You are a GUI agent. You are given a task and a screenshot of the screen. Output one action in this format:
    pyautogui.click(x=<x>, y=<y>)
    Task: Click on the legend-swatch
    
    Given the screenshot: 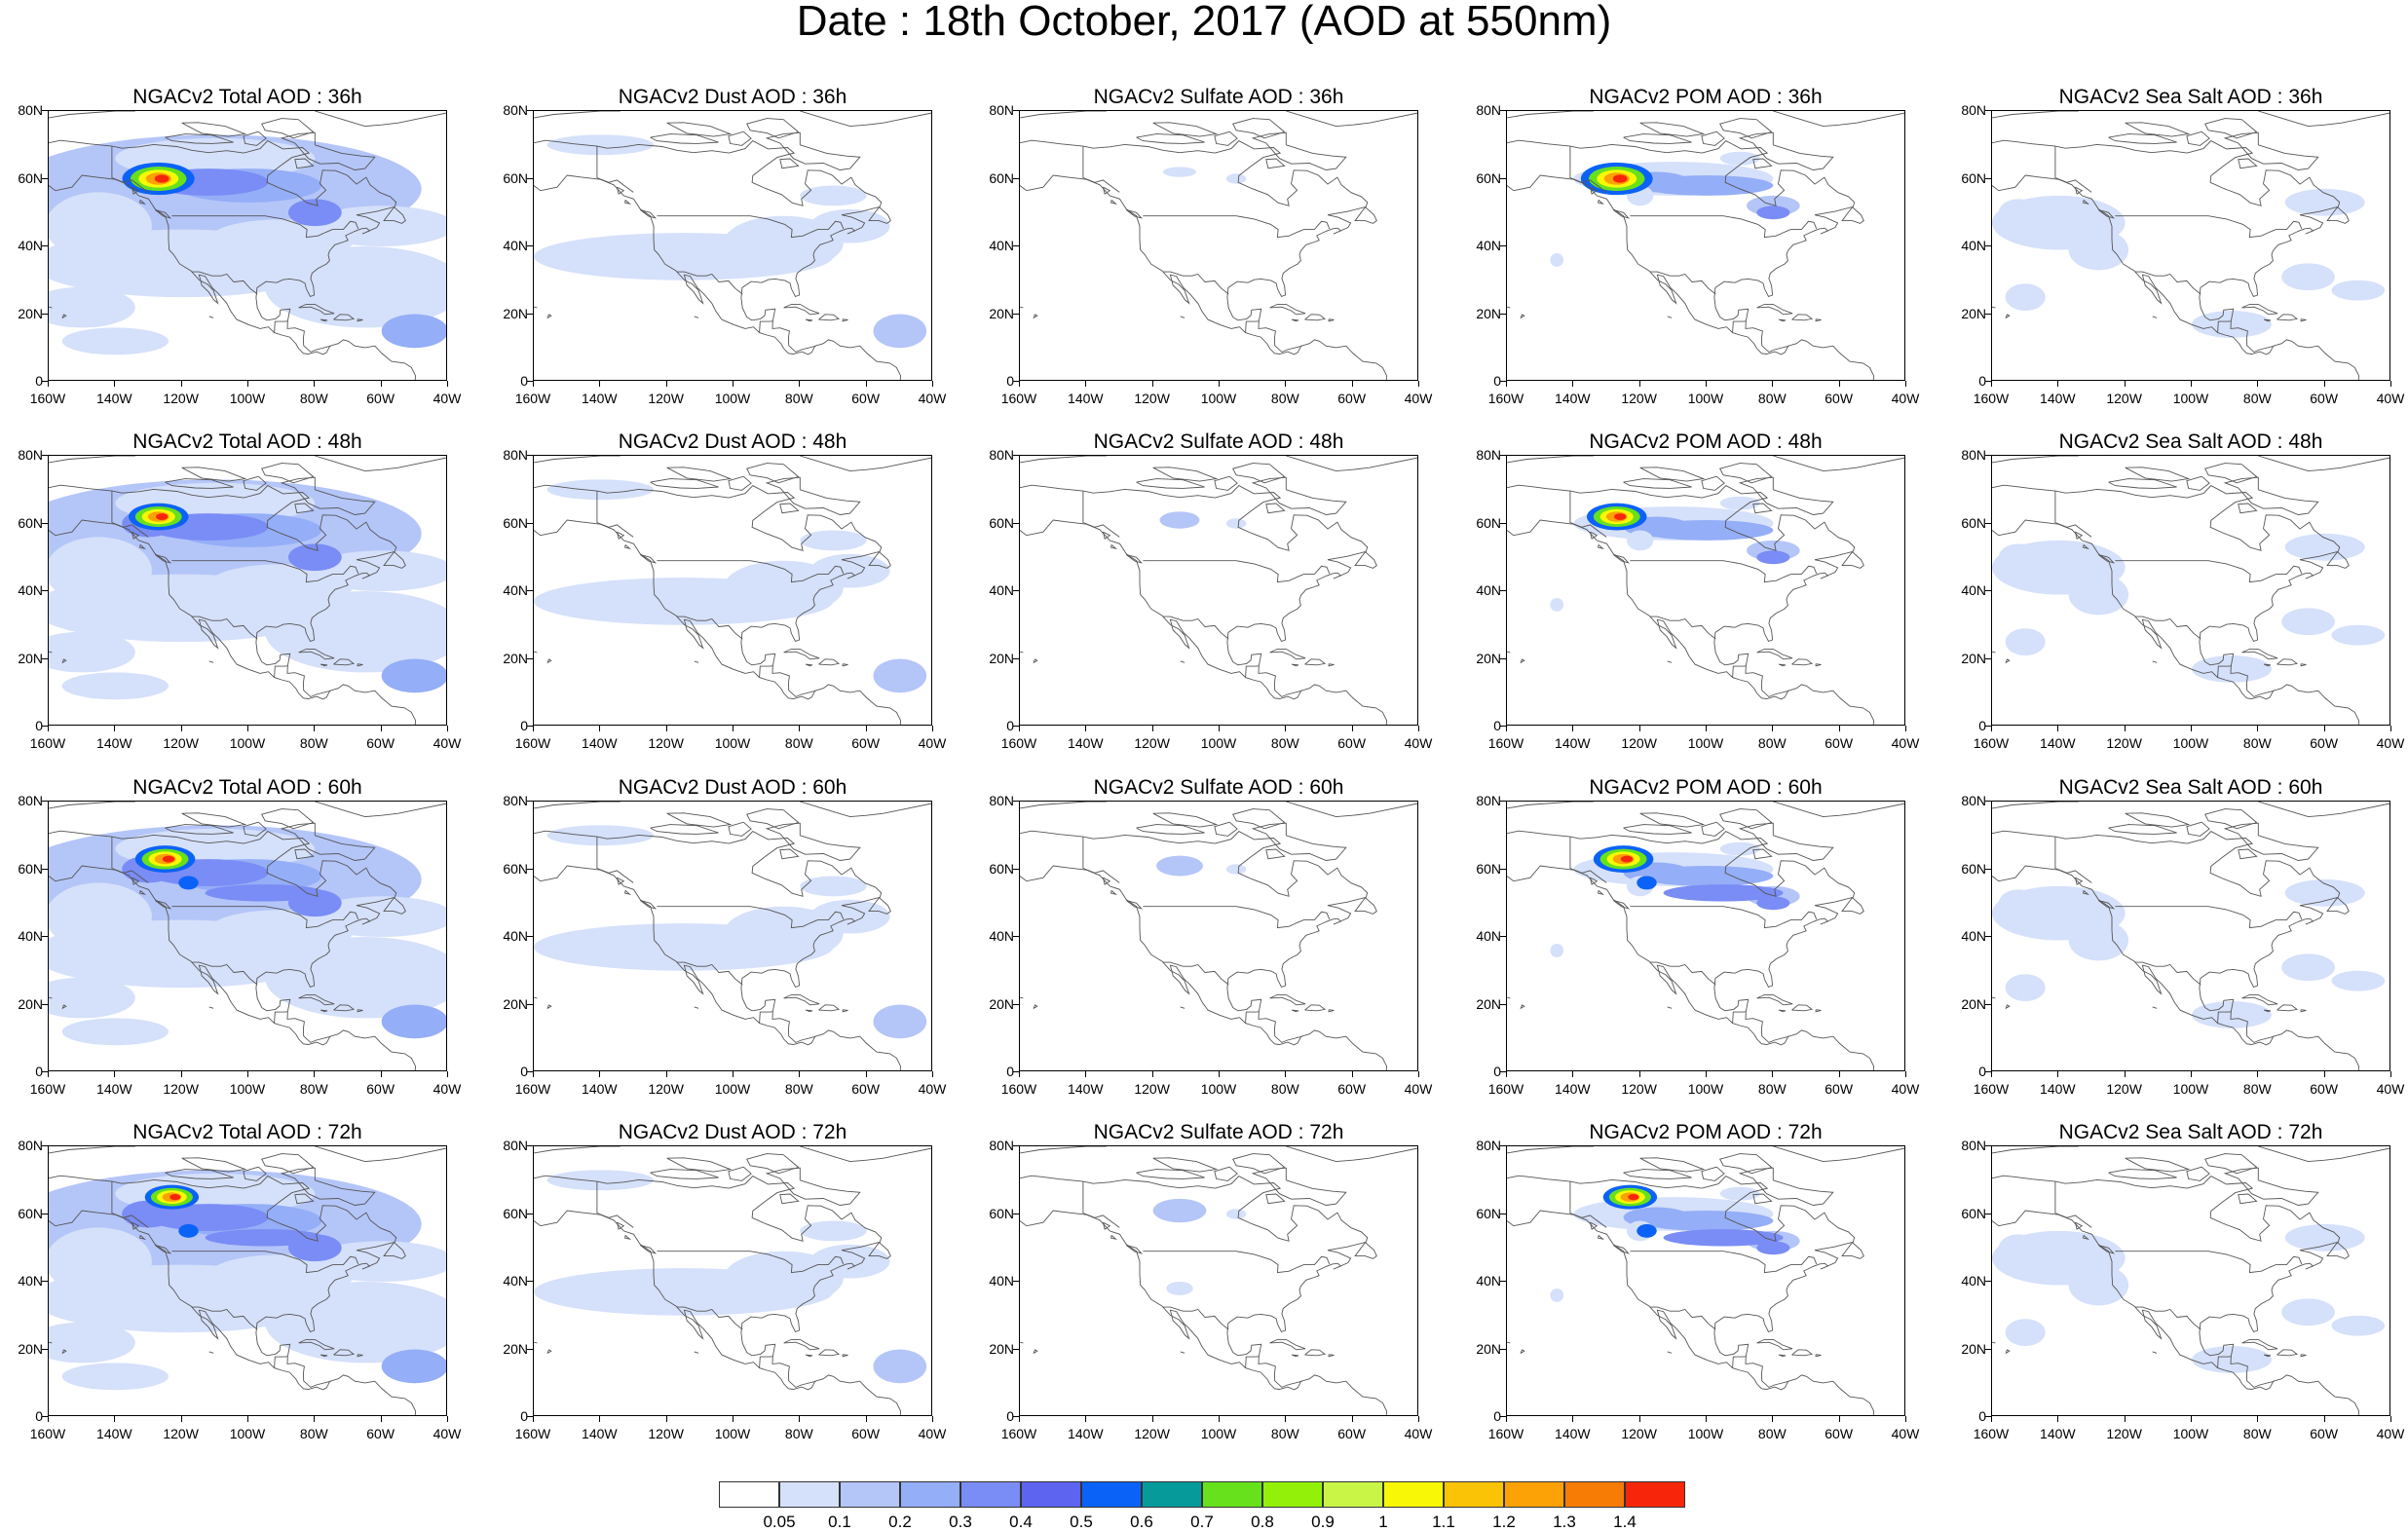 What is the action you would take?
    pyautogui.click(x=749, y=1494)
    